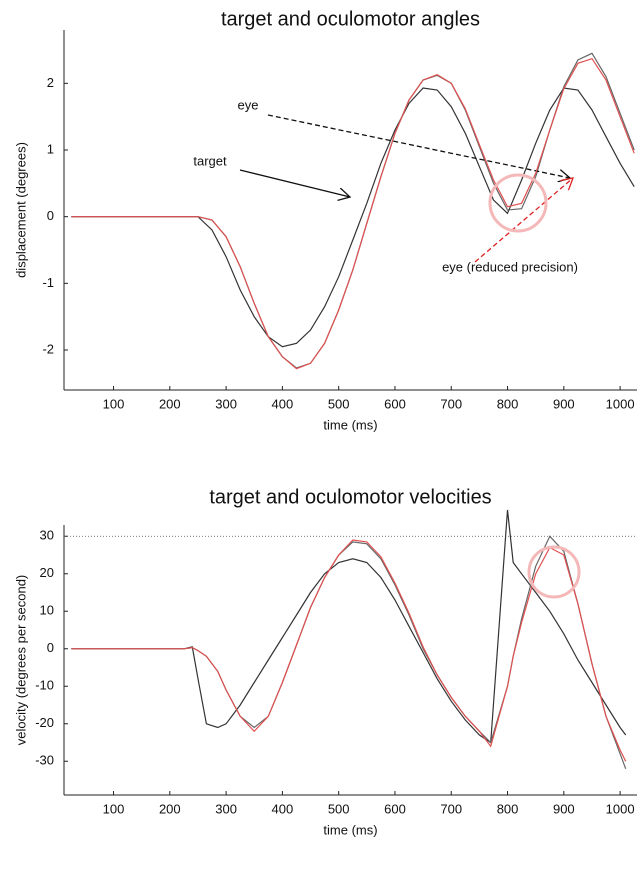 The width and height of the screenshot is (642, 874). What do you see at coordinates (350, 19) in the screenshot?
I see `chart-title: target and oculomotor angles` at bounding box center [350, 19].